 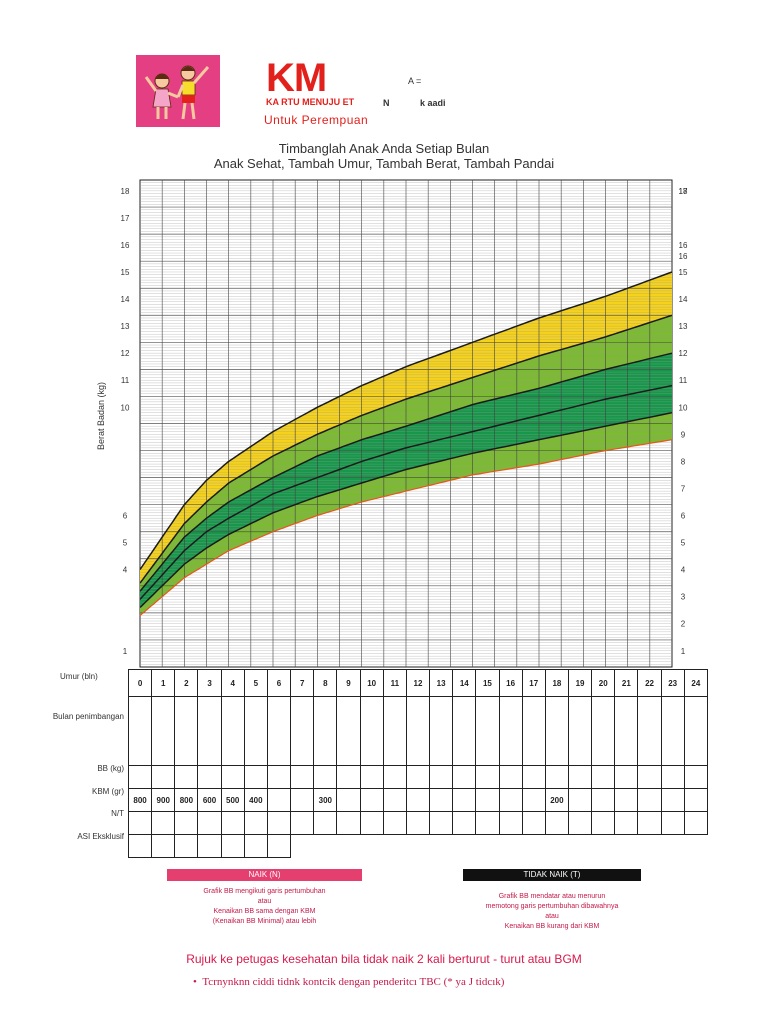 What do you see at coordinates (209, 800) in the screenshot?
I see `table-cell: 600` at bounding box center [209, 800].